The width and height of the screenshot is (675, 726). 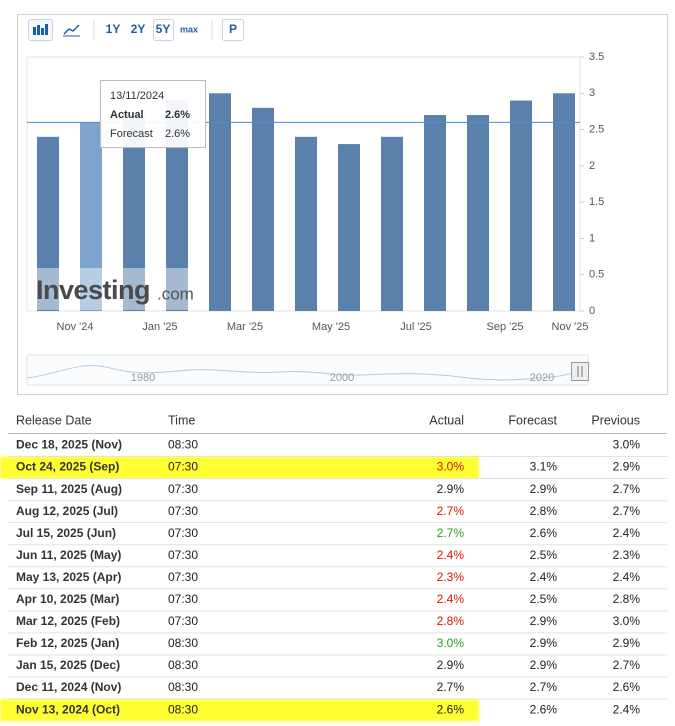 I want to click on cell-previous: 2.6%, so click(x=627, y=687).